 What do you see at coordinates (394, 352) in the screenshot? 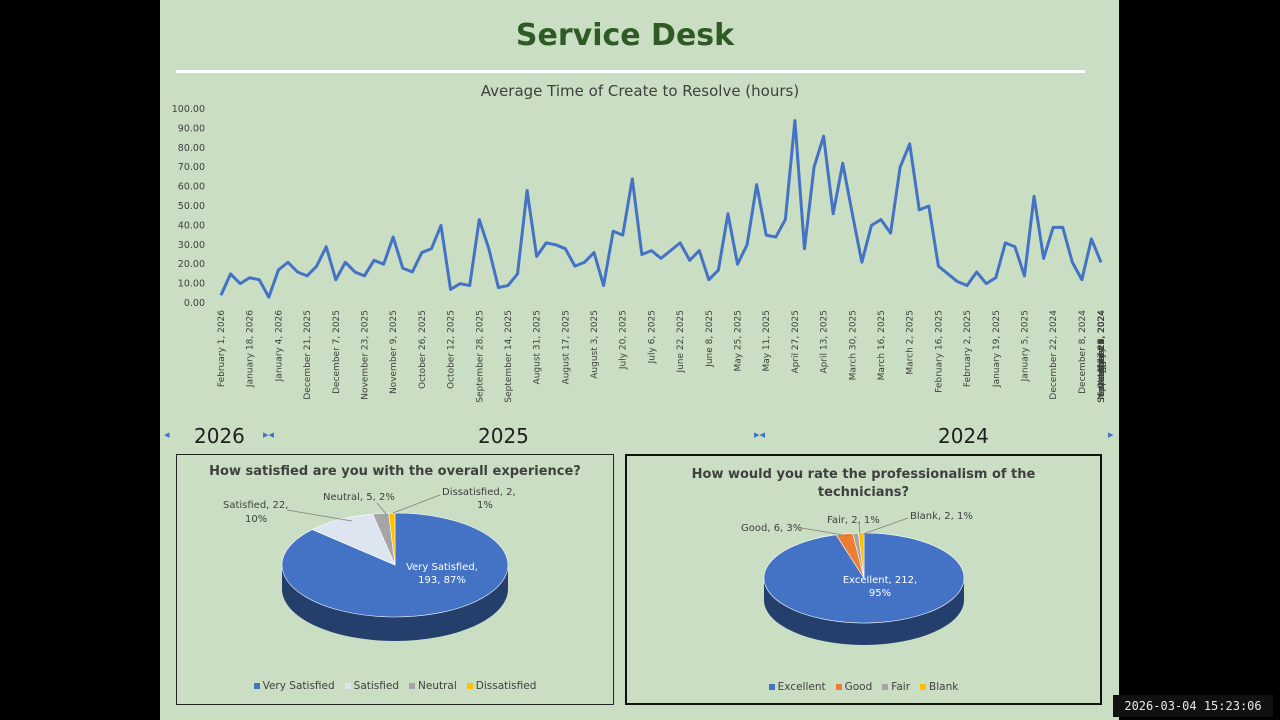
I see `x-tick-label: November 9, 2025` at bounding box center [394, 352].